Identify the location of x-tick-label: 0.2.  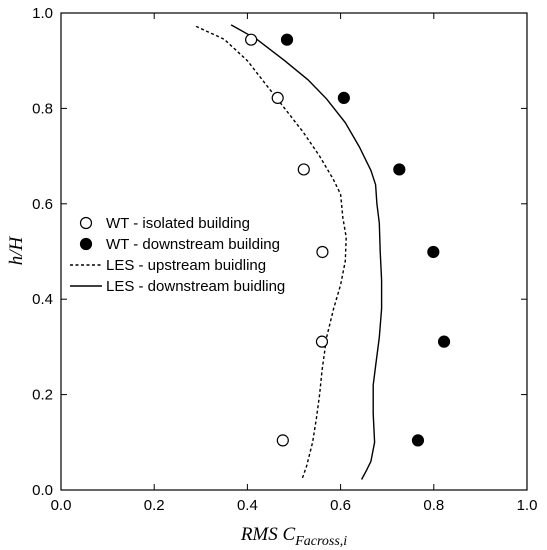
(154, 505).